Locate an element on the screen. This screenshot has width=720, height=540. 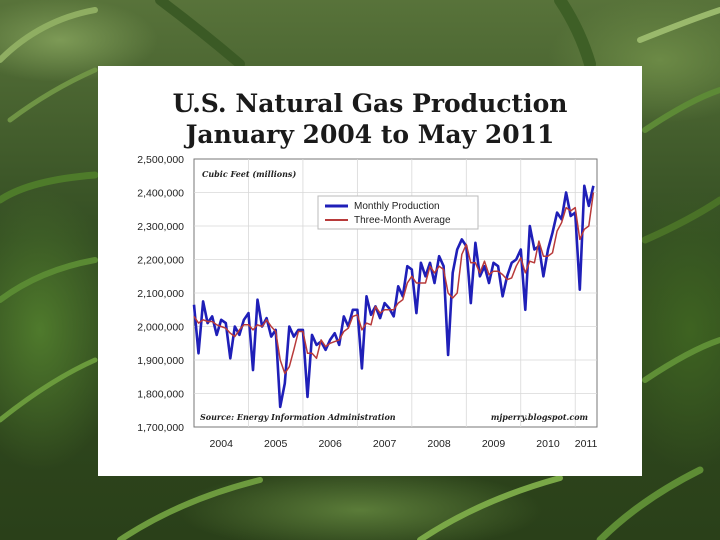
y-tick-label: 2,500,000 is located at coordinates (160, 160).